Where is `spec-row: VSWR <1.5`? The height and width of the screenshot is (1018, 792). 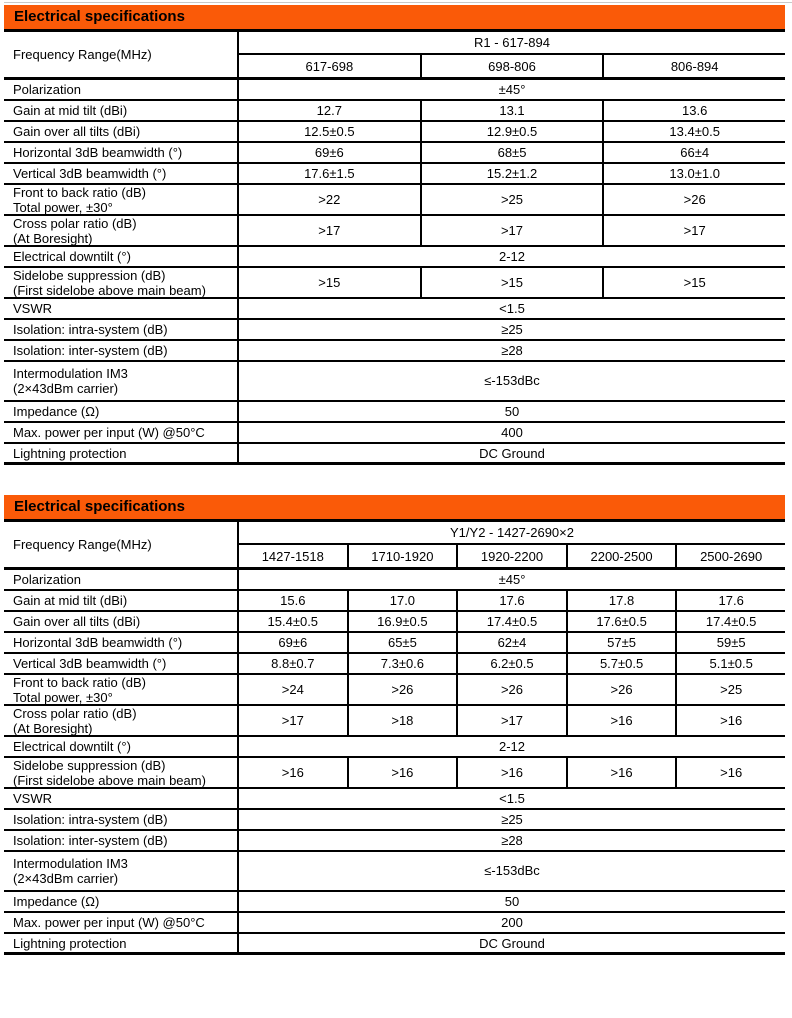
spec-row: VSWR <1.5 is located at coordinates (394, 799).